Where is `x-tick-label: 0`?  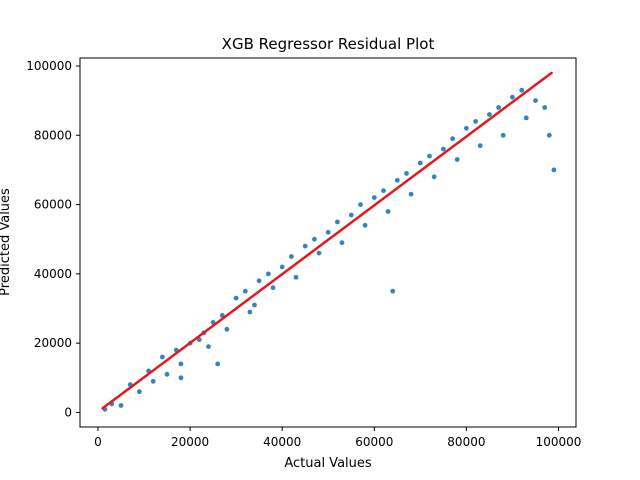
x-tick-label: 0 is located at coordinates (98, 442).